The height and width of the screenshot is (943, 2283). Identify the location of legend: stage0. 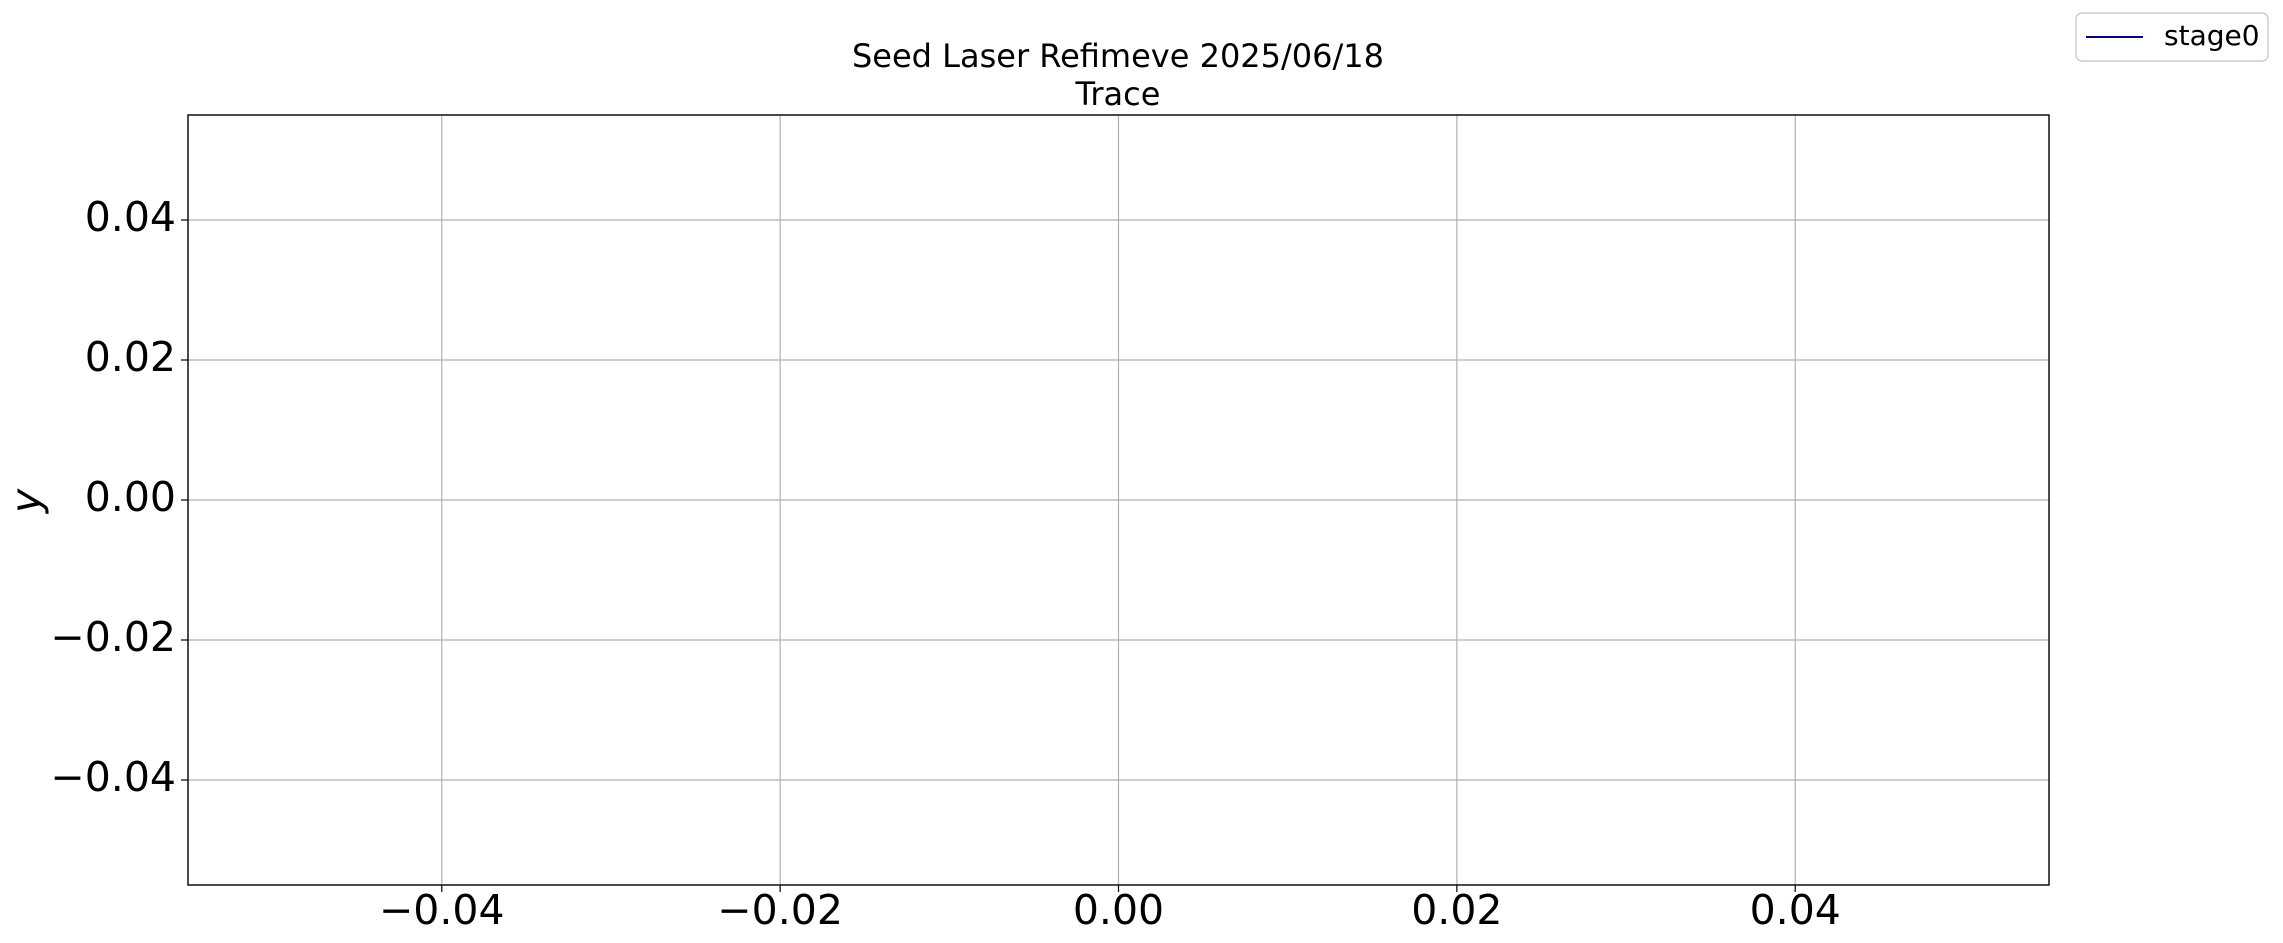
(2172, 37).